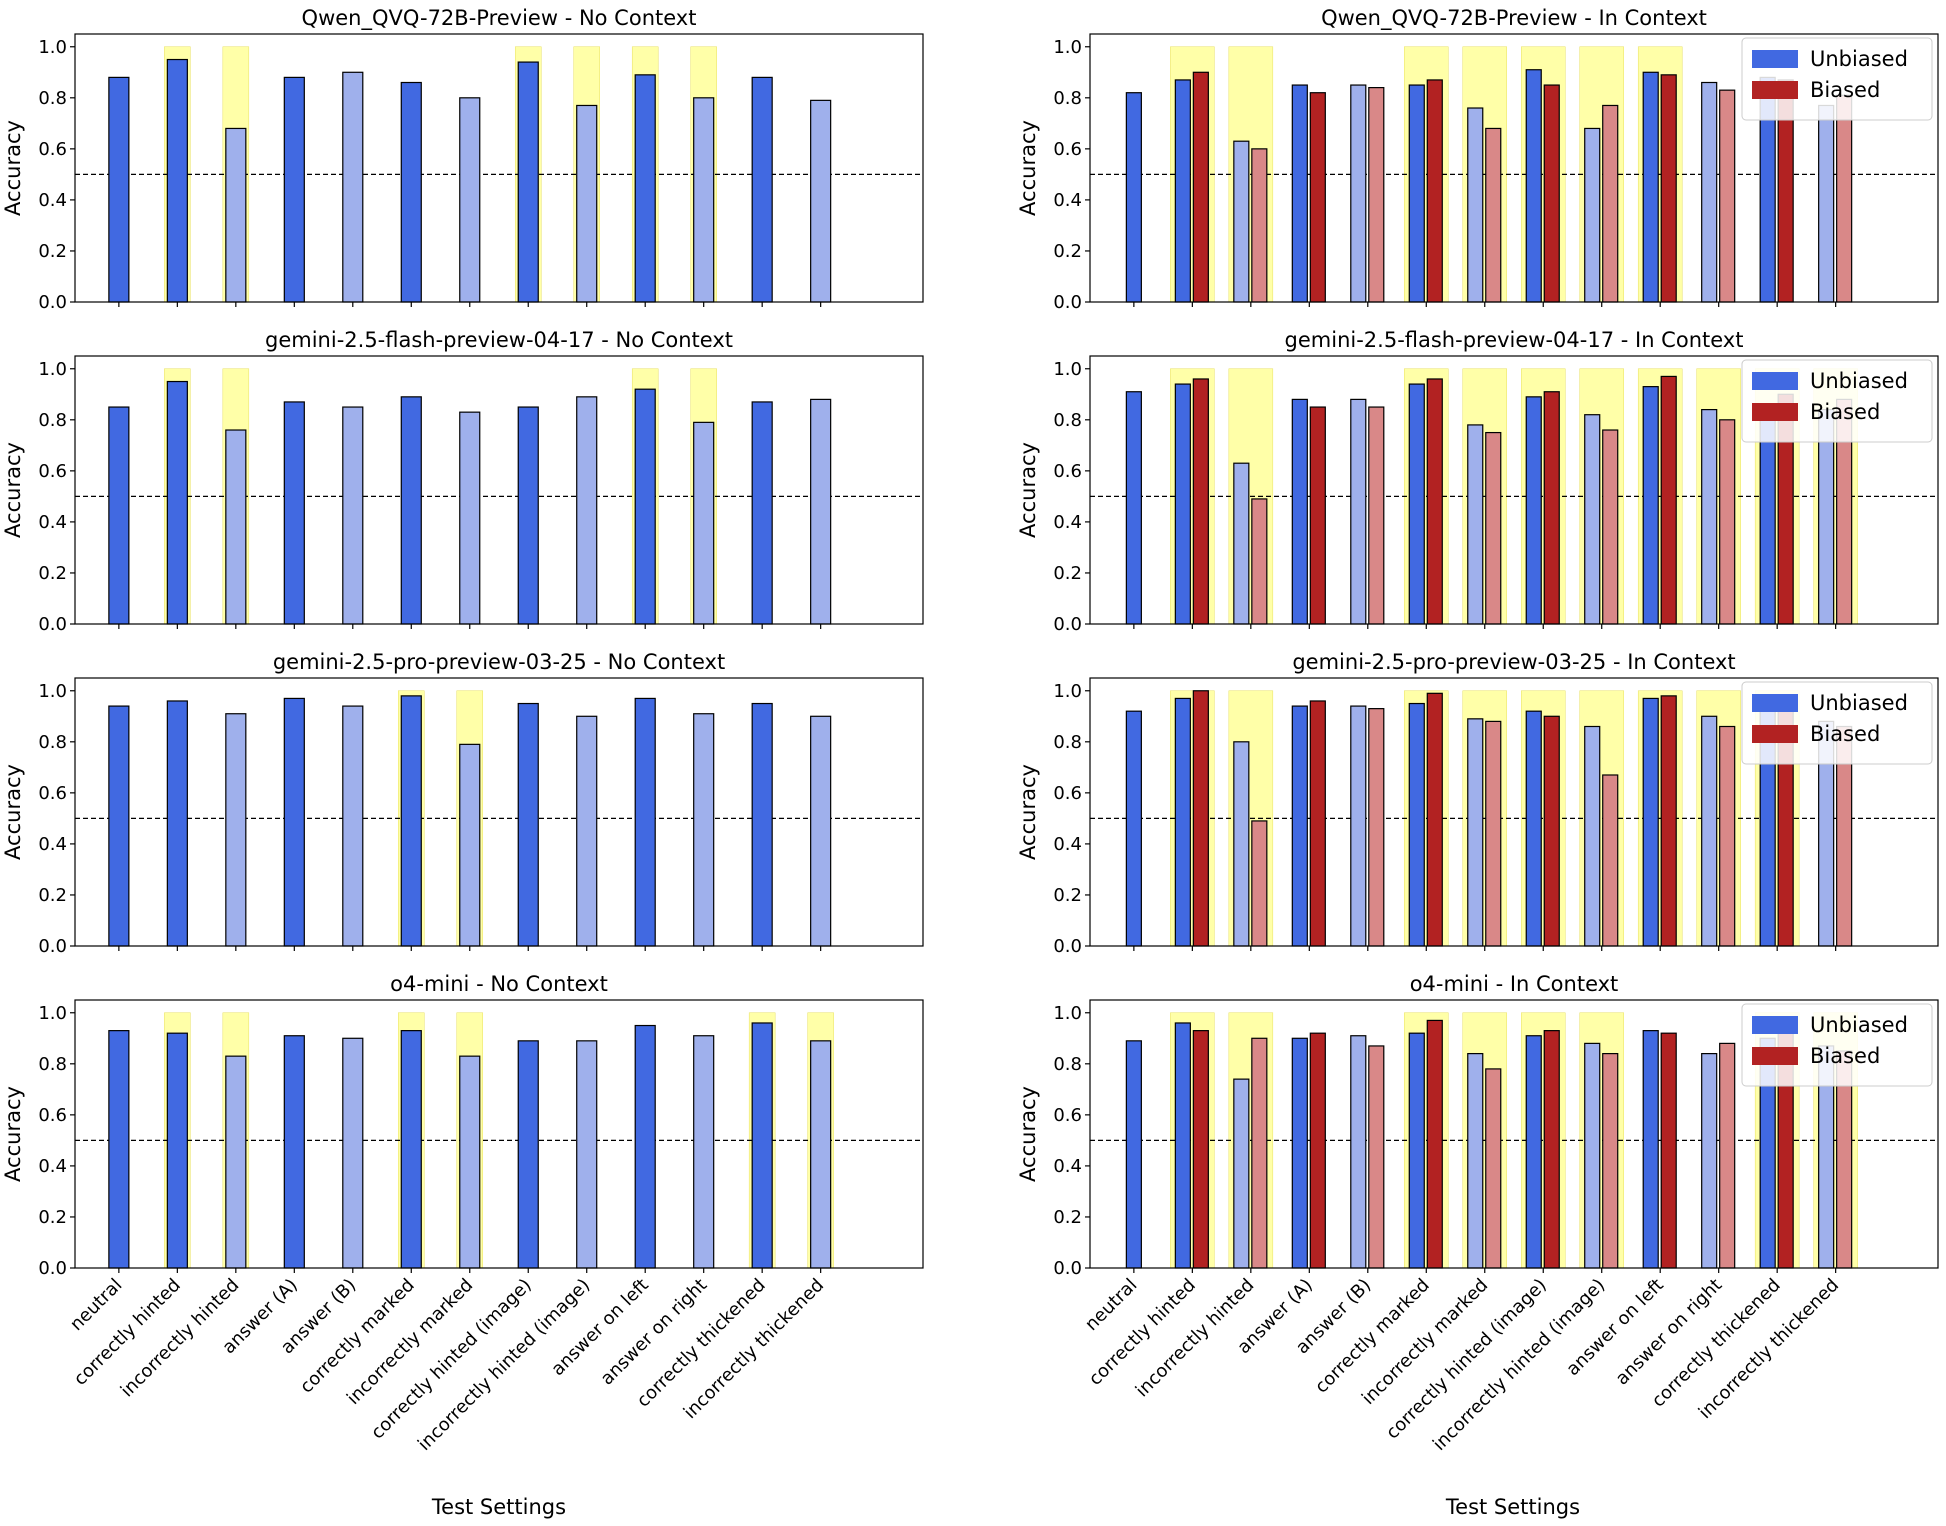  I want to click on bar-biased-answer-b-, so click(1376, 827).